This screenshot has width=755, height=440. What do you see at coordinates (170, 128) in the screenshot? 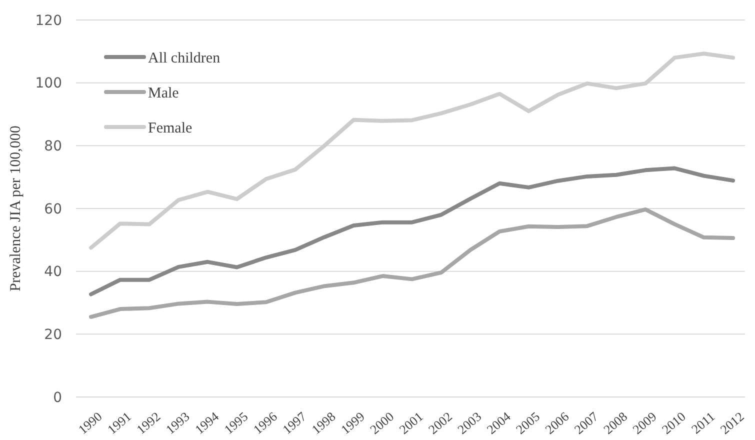
I see `legend-label: Female` at bounding box center [170, 128].